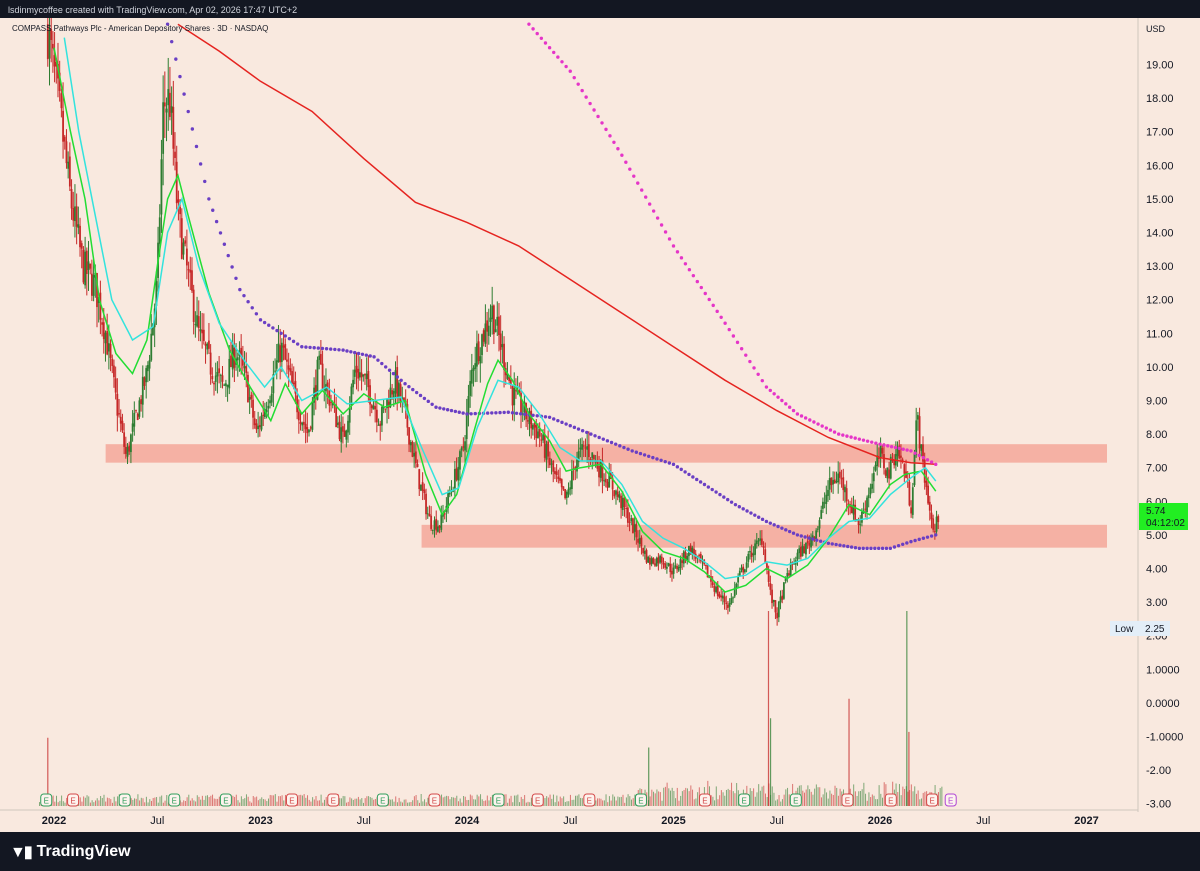 The width and height of the screenshot is (1200, 871). Describe the element at coordinates (1160, 66) in the screenshot. I see `price-tick-22: 19.00` at that location.